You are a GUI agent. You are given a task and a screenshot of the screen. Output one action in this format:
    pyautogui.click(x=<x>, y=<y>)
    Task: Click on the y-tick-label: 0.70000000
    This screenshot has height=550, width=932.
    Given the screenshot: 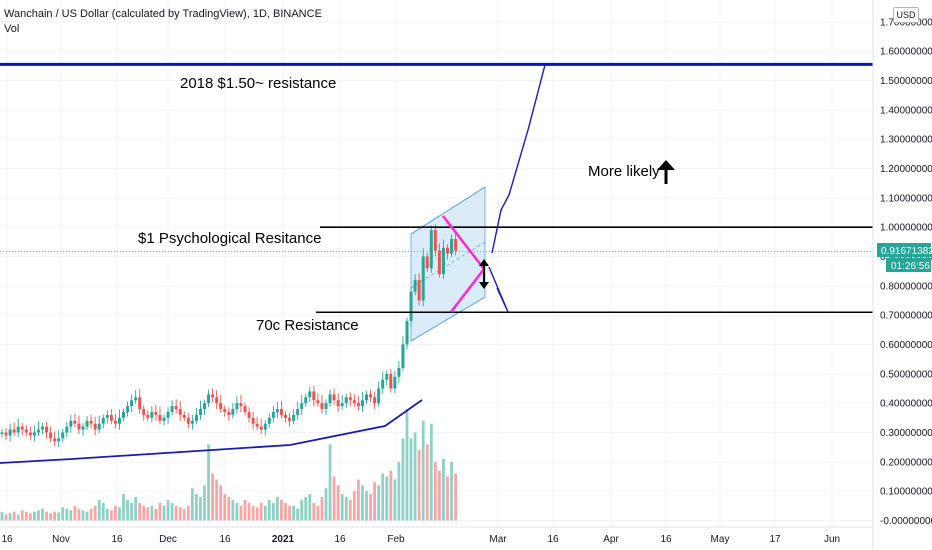 What is the action you would take?
    pyautogui.click(x=906, y=316)
    